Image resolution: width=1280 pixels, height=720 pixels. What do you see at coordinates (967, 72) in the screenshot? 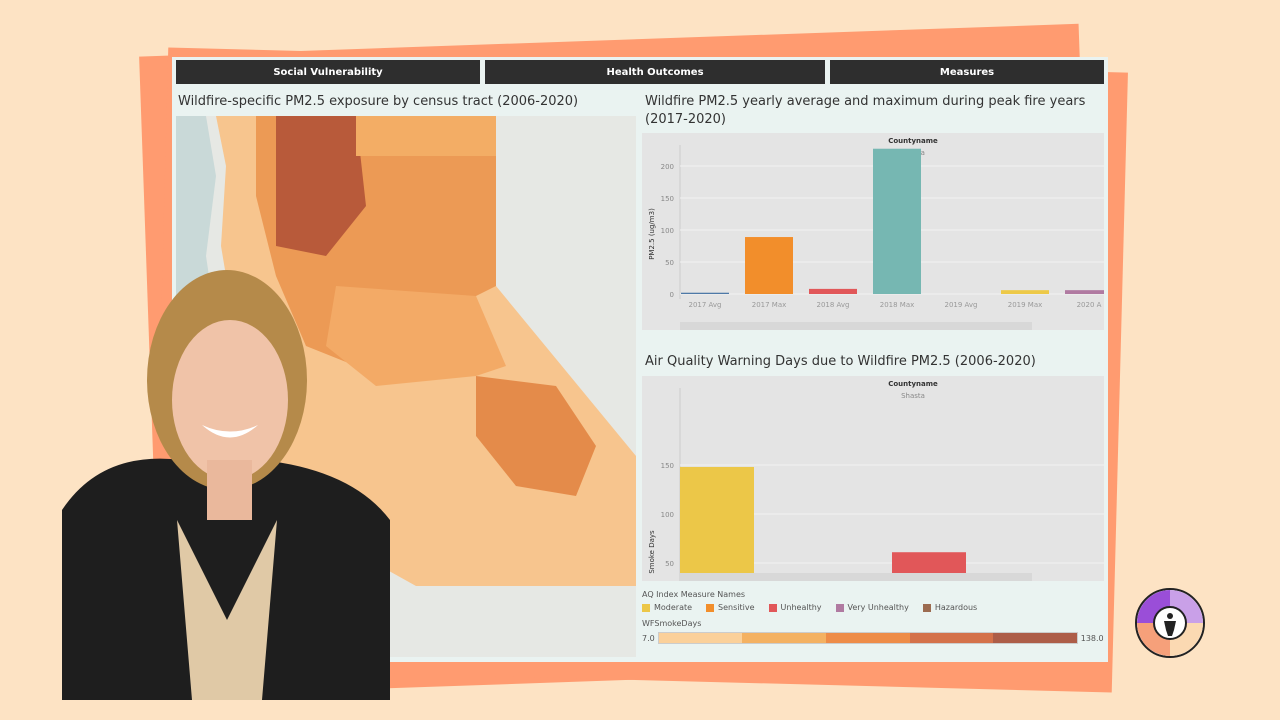
I see `tab-measures: Measures` at bounding box center [967, 72].